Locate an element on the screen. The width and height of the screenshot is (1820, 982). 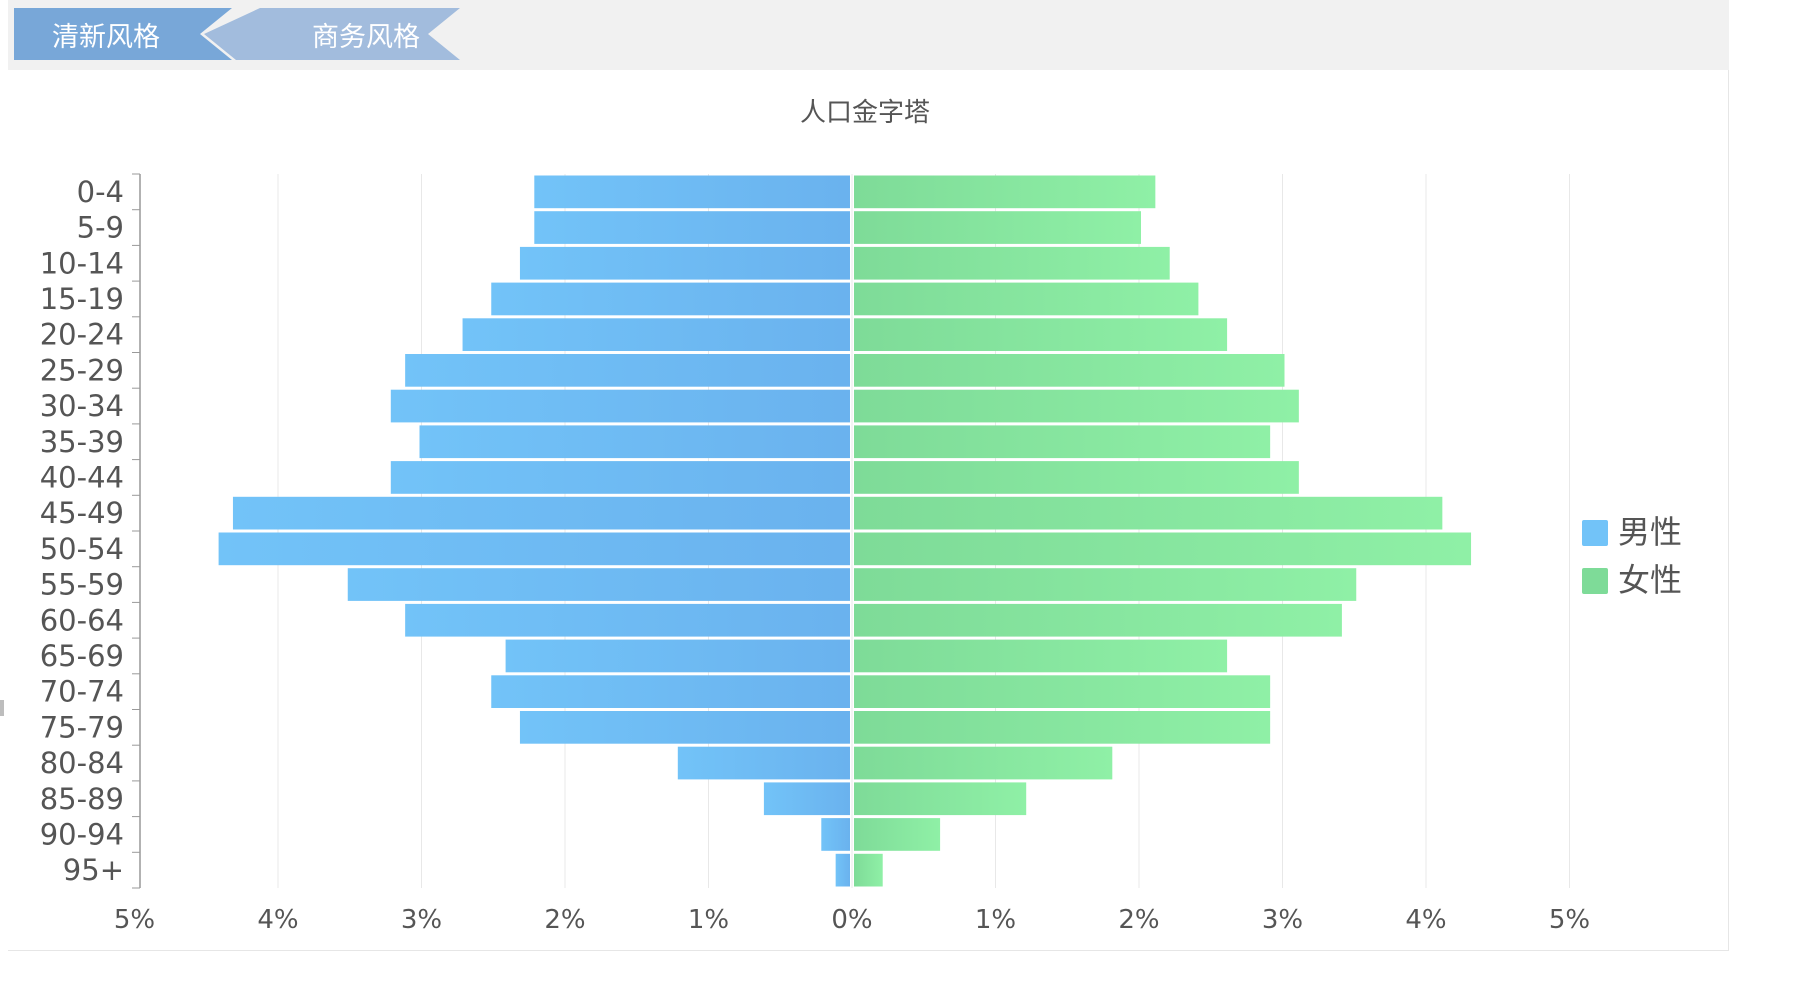
tab-fresh-style: 清新风格 is located at coordinates (106, 37).